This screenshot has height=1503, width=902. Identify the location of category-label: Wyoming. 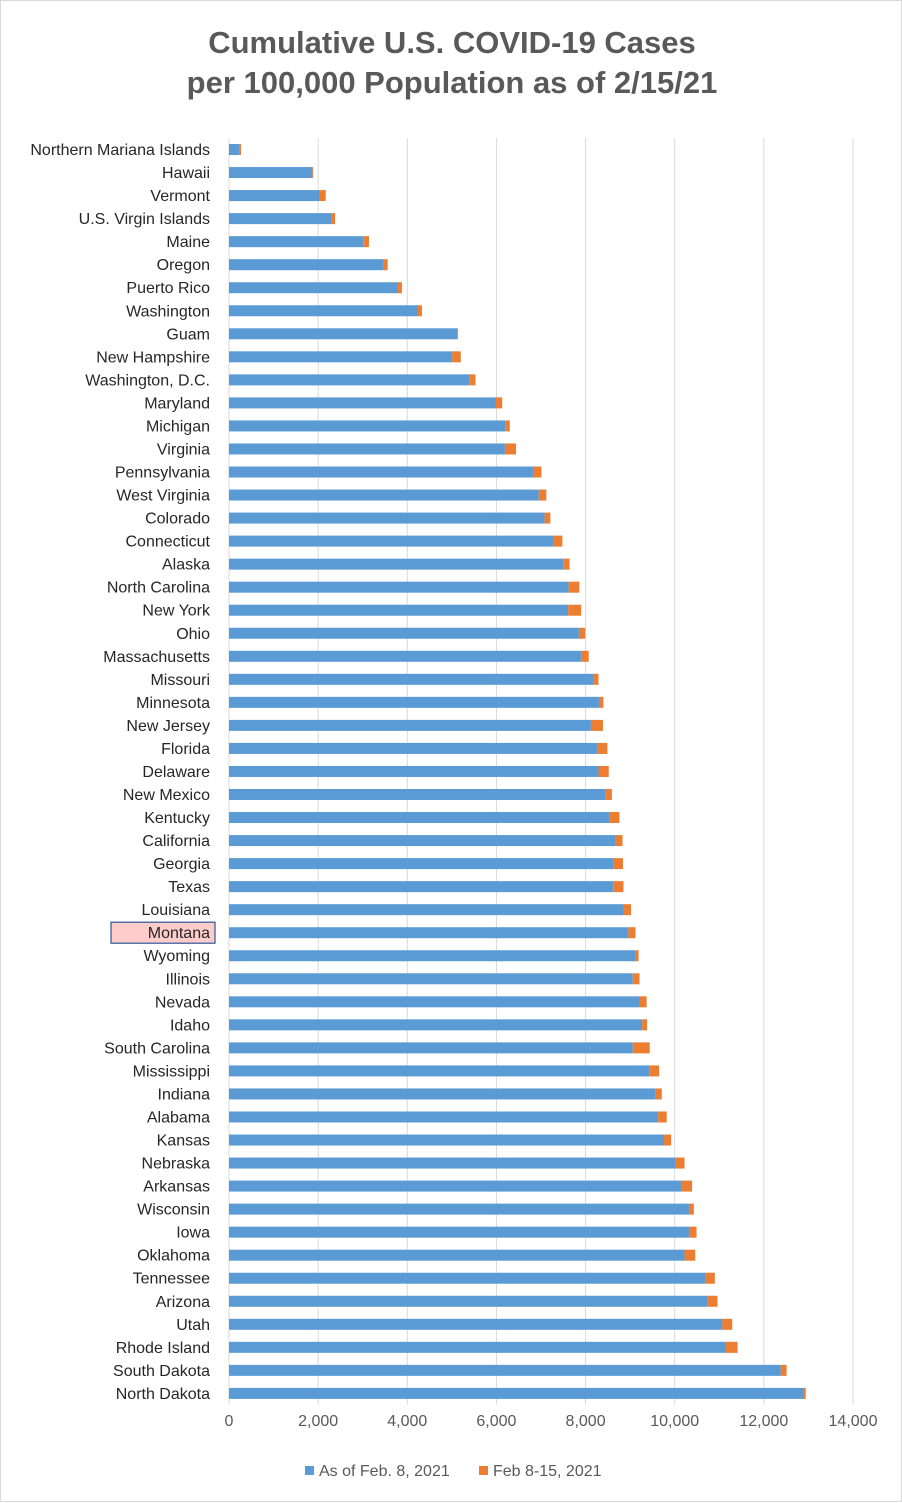
(176, 956).